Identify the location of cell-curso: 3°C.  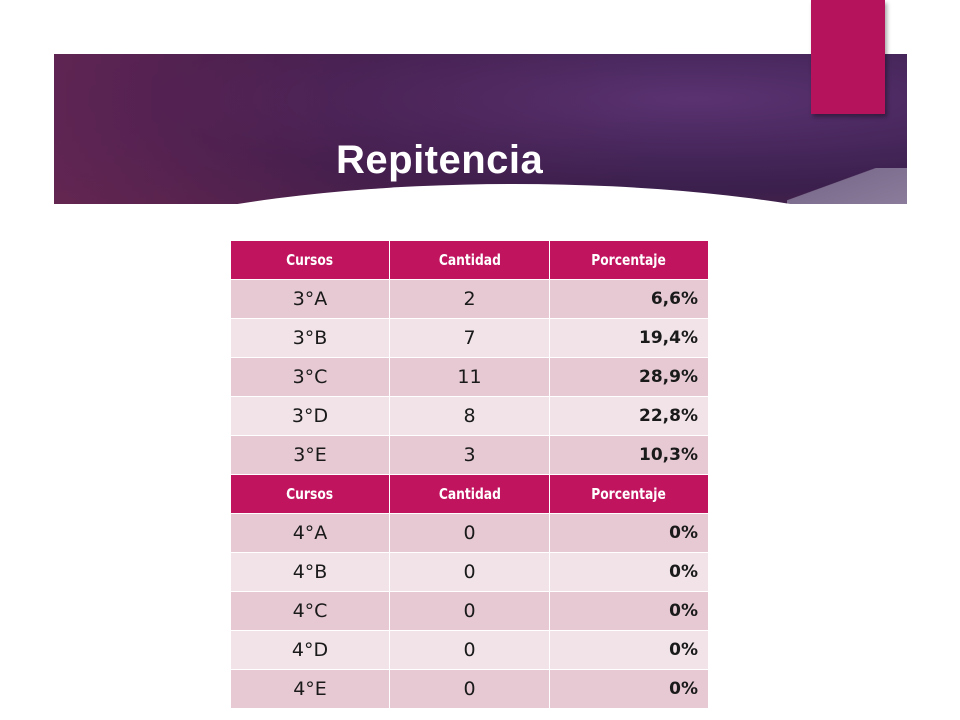
(310, 377).